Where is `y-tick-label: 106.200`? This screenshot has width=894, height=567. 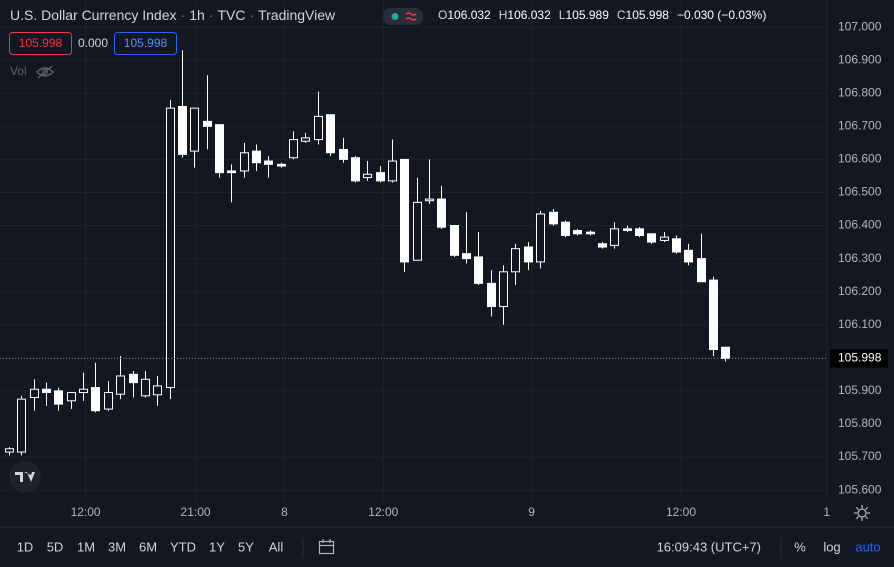
y-tick-label: 106.200 is located at coordinates (860, 291).